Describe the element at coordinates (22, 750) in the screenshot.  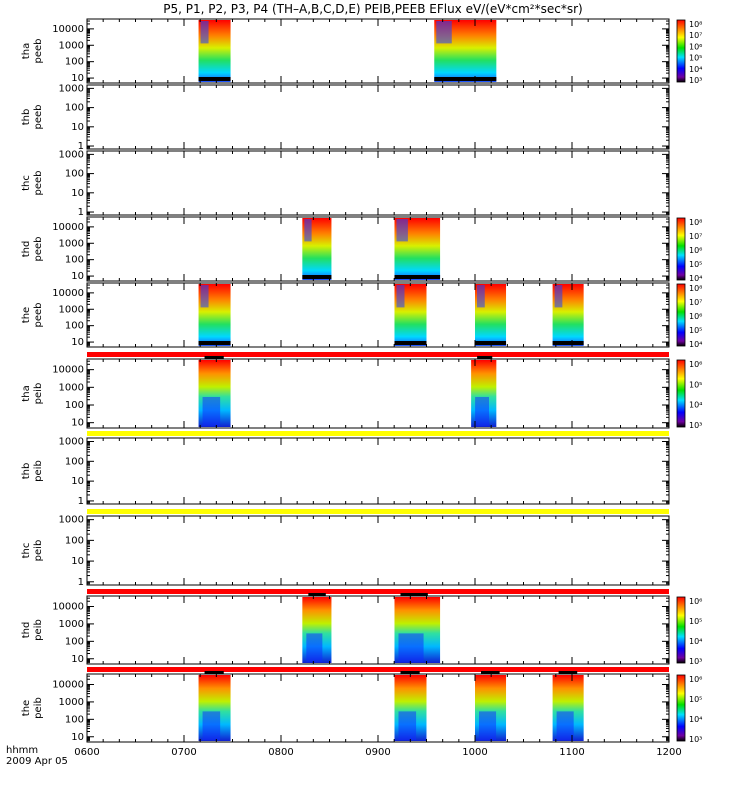
I see `x-axis-prefix: hhmm` at that location.